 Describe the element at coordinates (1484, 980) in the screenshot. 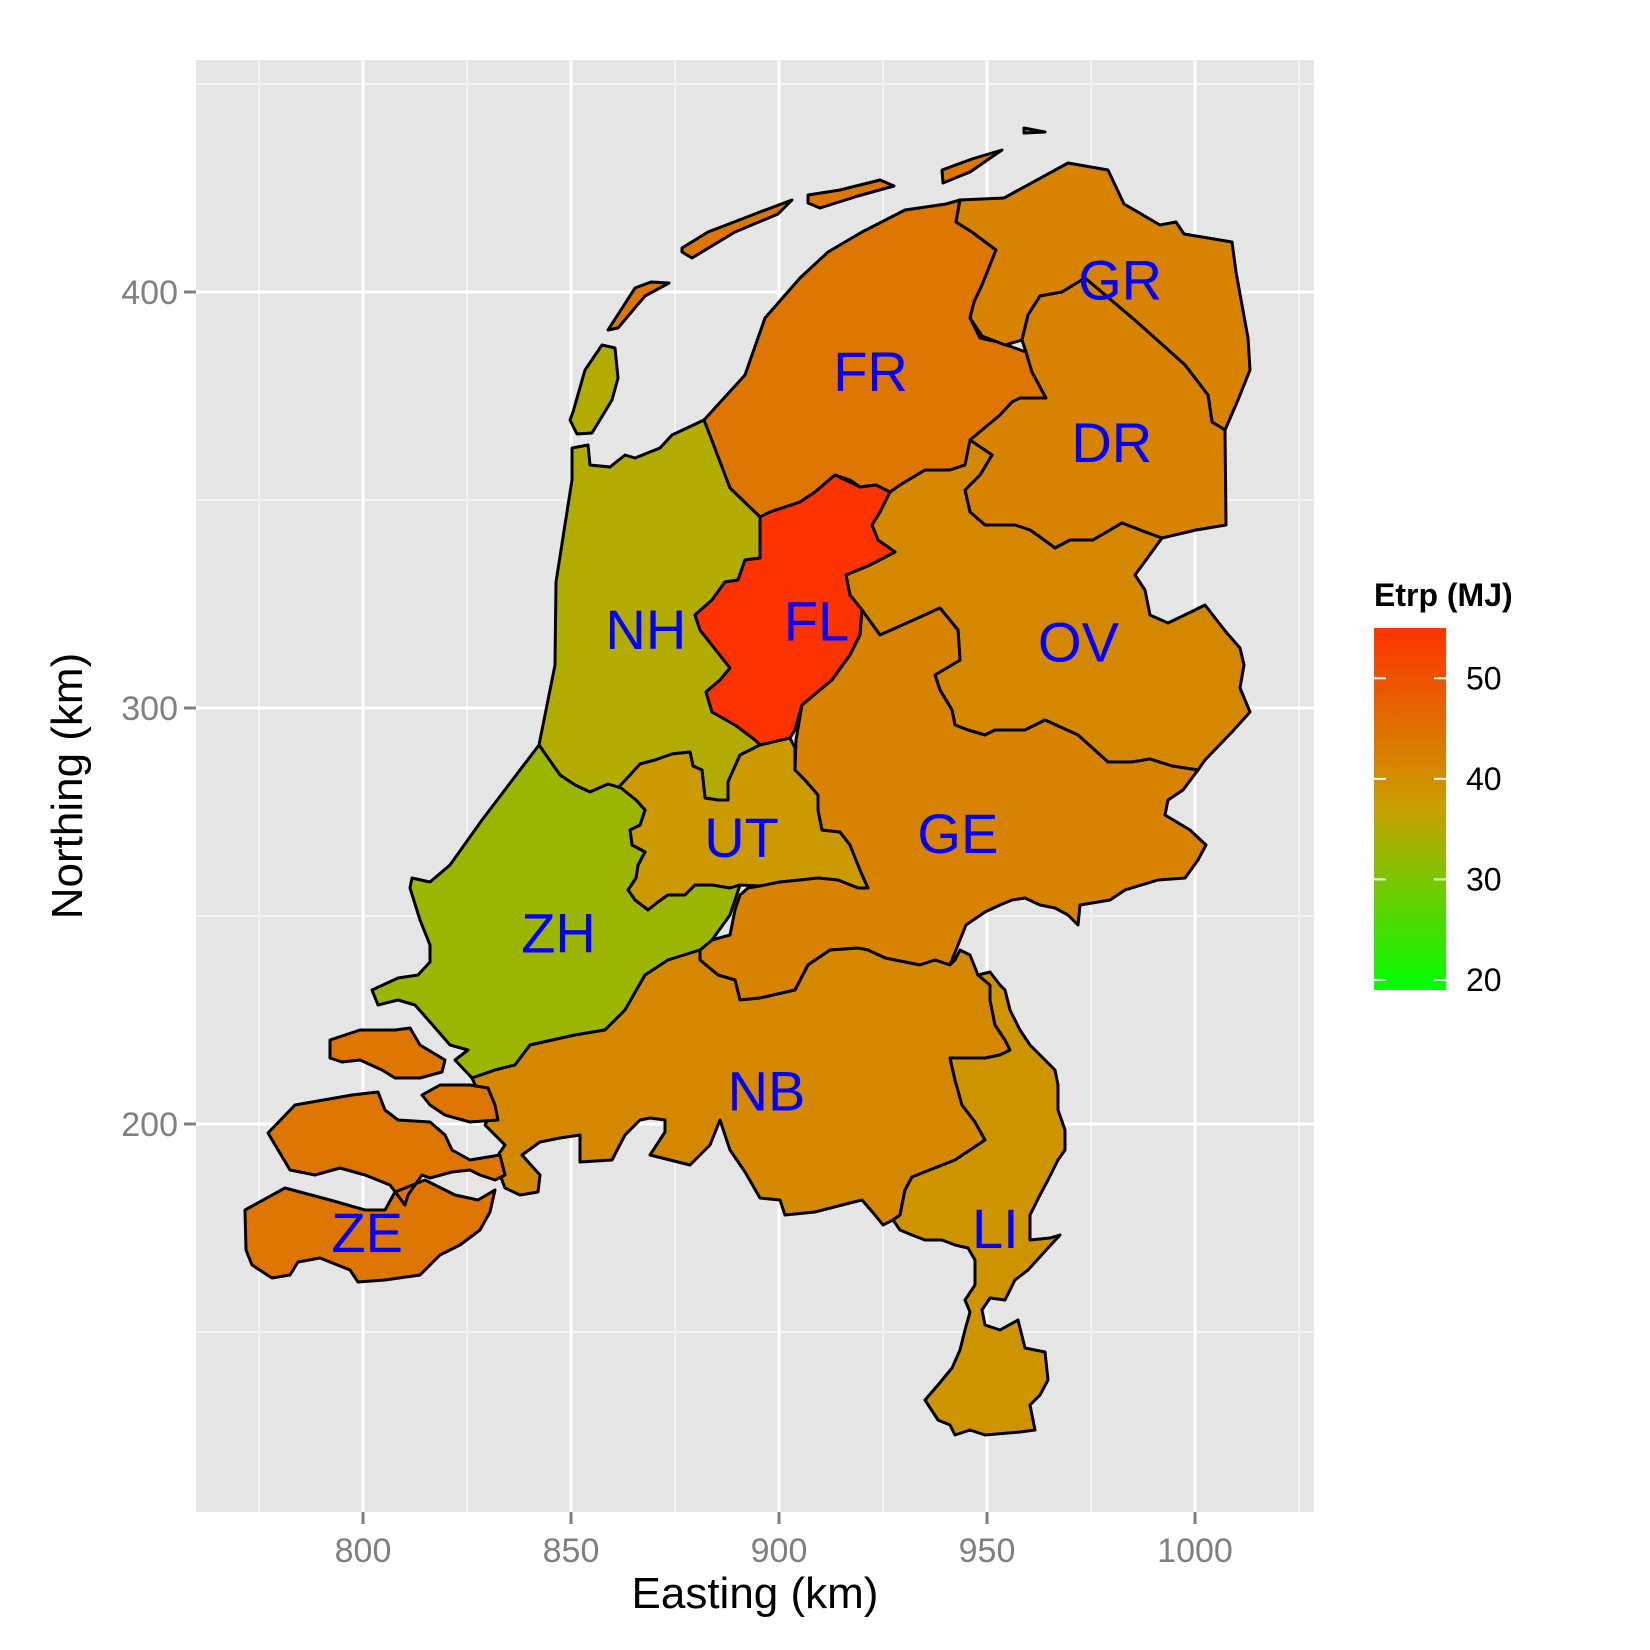

I see `legend-tick-label: 20` at that location.